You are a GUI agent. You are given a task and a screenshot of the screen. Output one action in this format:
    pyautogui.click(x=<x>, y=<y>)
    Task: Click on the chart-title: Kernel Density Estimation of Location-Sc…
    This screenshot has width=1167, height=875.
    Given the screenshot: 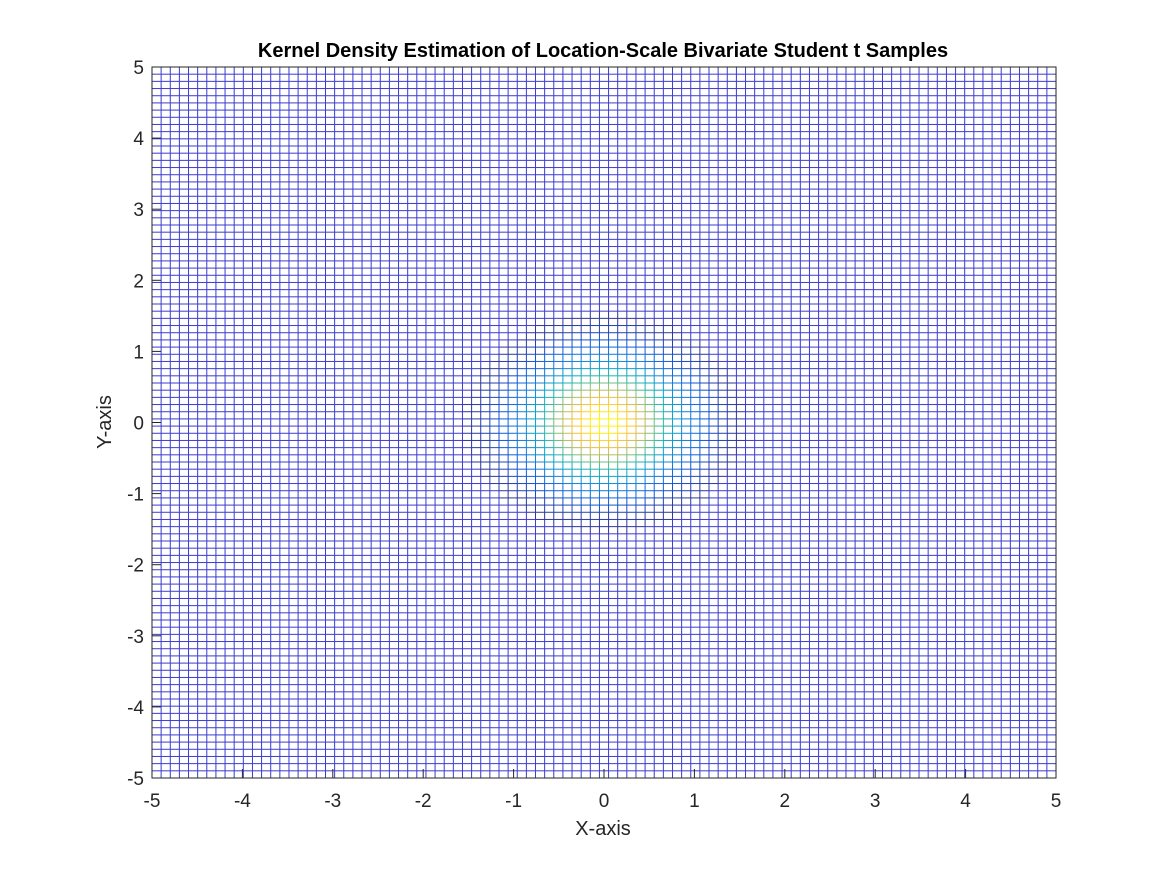 What is the action you would take?
    pyautogui.click(x=603, y=51)
    